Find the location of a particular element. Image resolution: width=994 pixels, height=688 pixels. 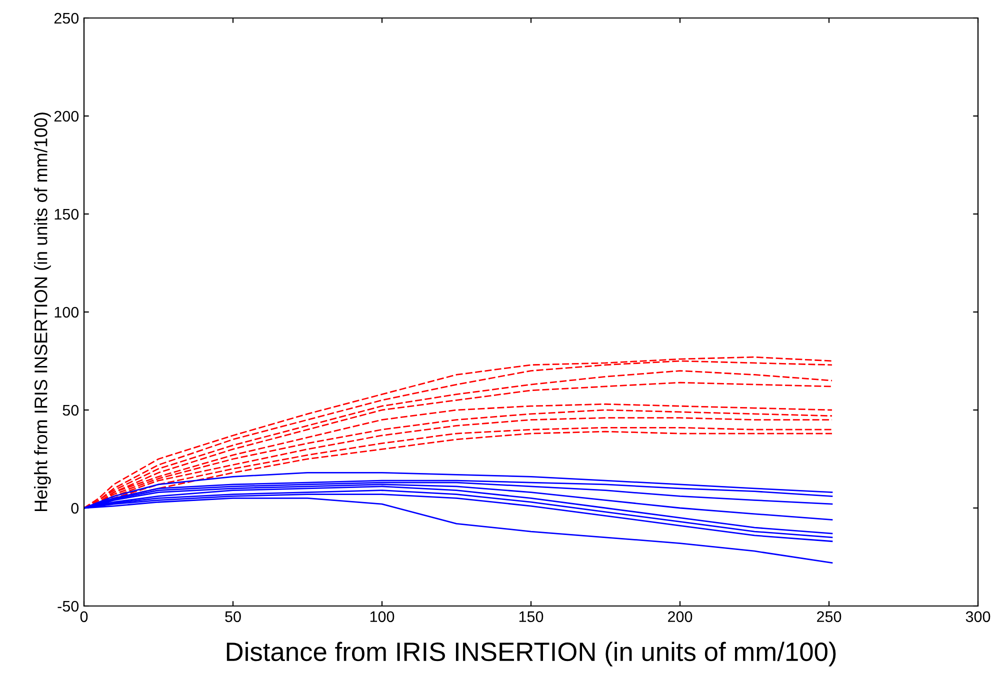

y-tick-label: 200 is located at coordinates (66, 116).